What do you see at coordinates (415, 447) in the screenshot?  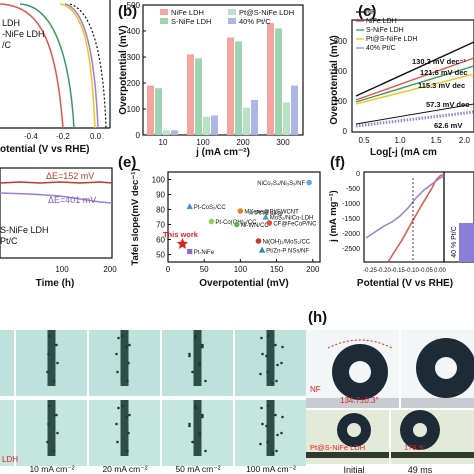 I see `h-angle-2: 179.9°` at bounding box center [415, 447].